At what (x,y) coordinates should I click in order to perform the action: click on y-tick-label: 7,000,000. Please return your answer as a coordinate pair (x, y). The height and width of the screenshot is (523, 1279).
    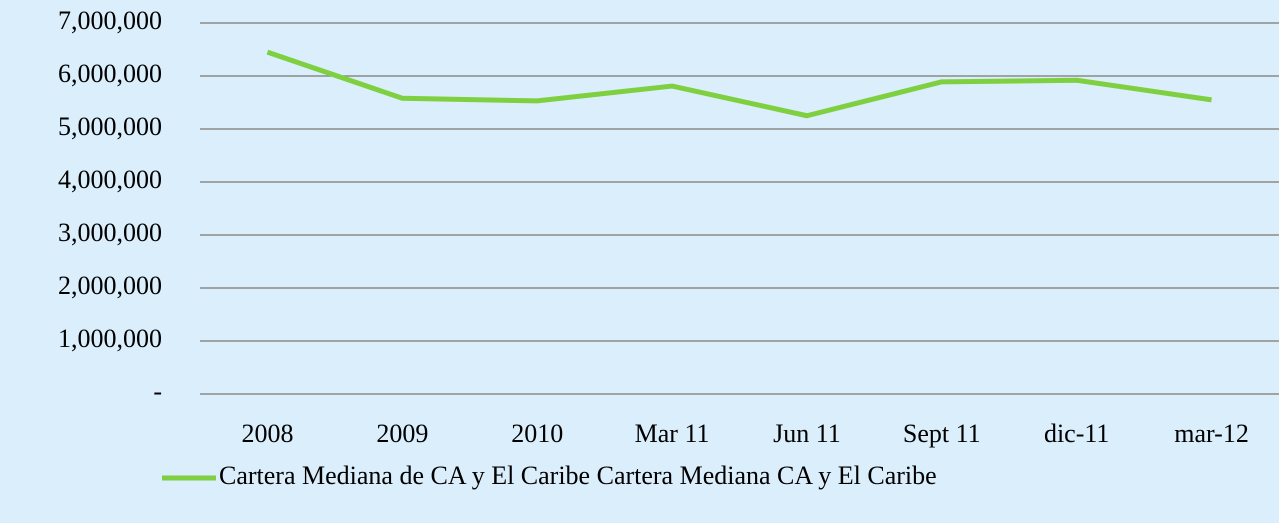
    Looking at the image, I should click on (110, 20).